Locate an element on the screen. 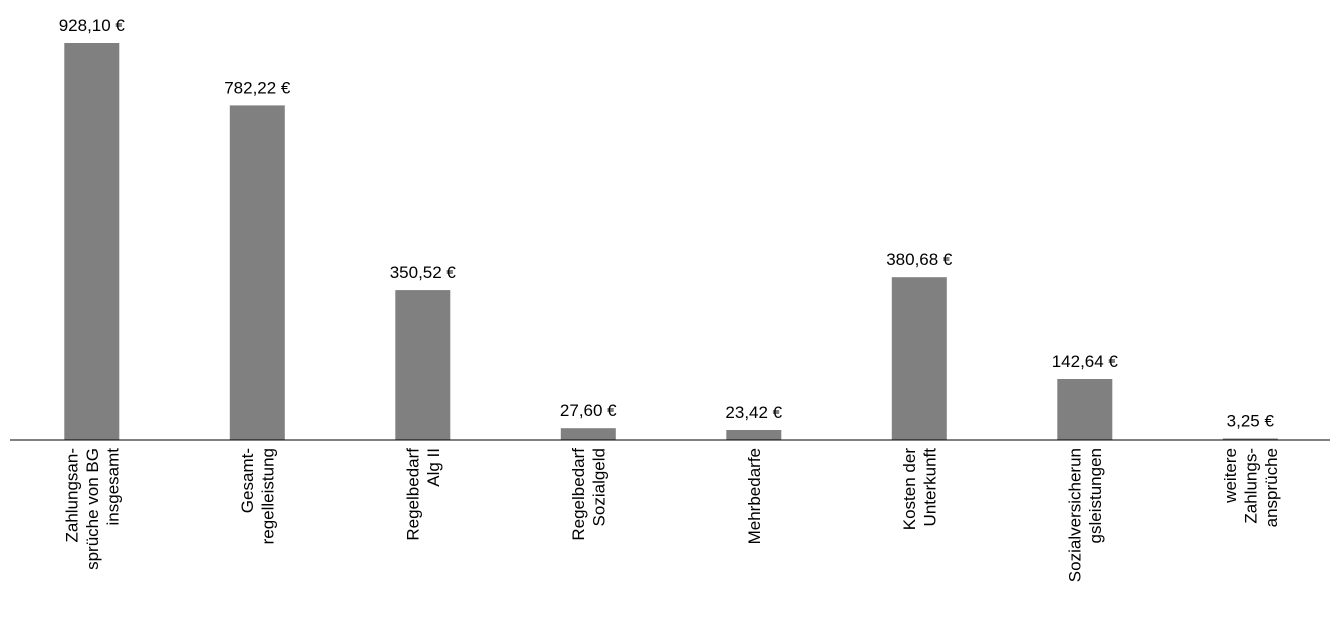 Image resolution: width=1332 pixels, height=620 pixels. category-label-4: Mehrbedarfe is located at coordinates (754, 496).